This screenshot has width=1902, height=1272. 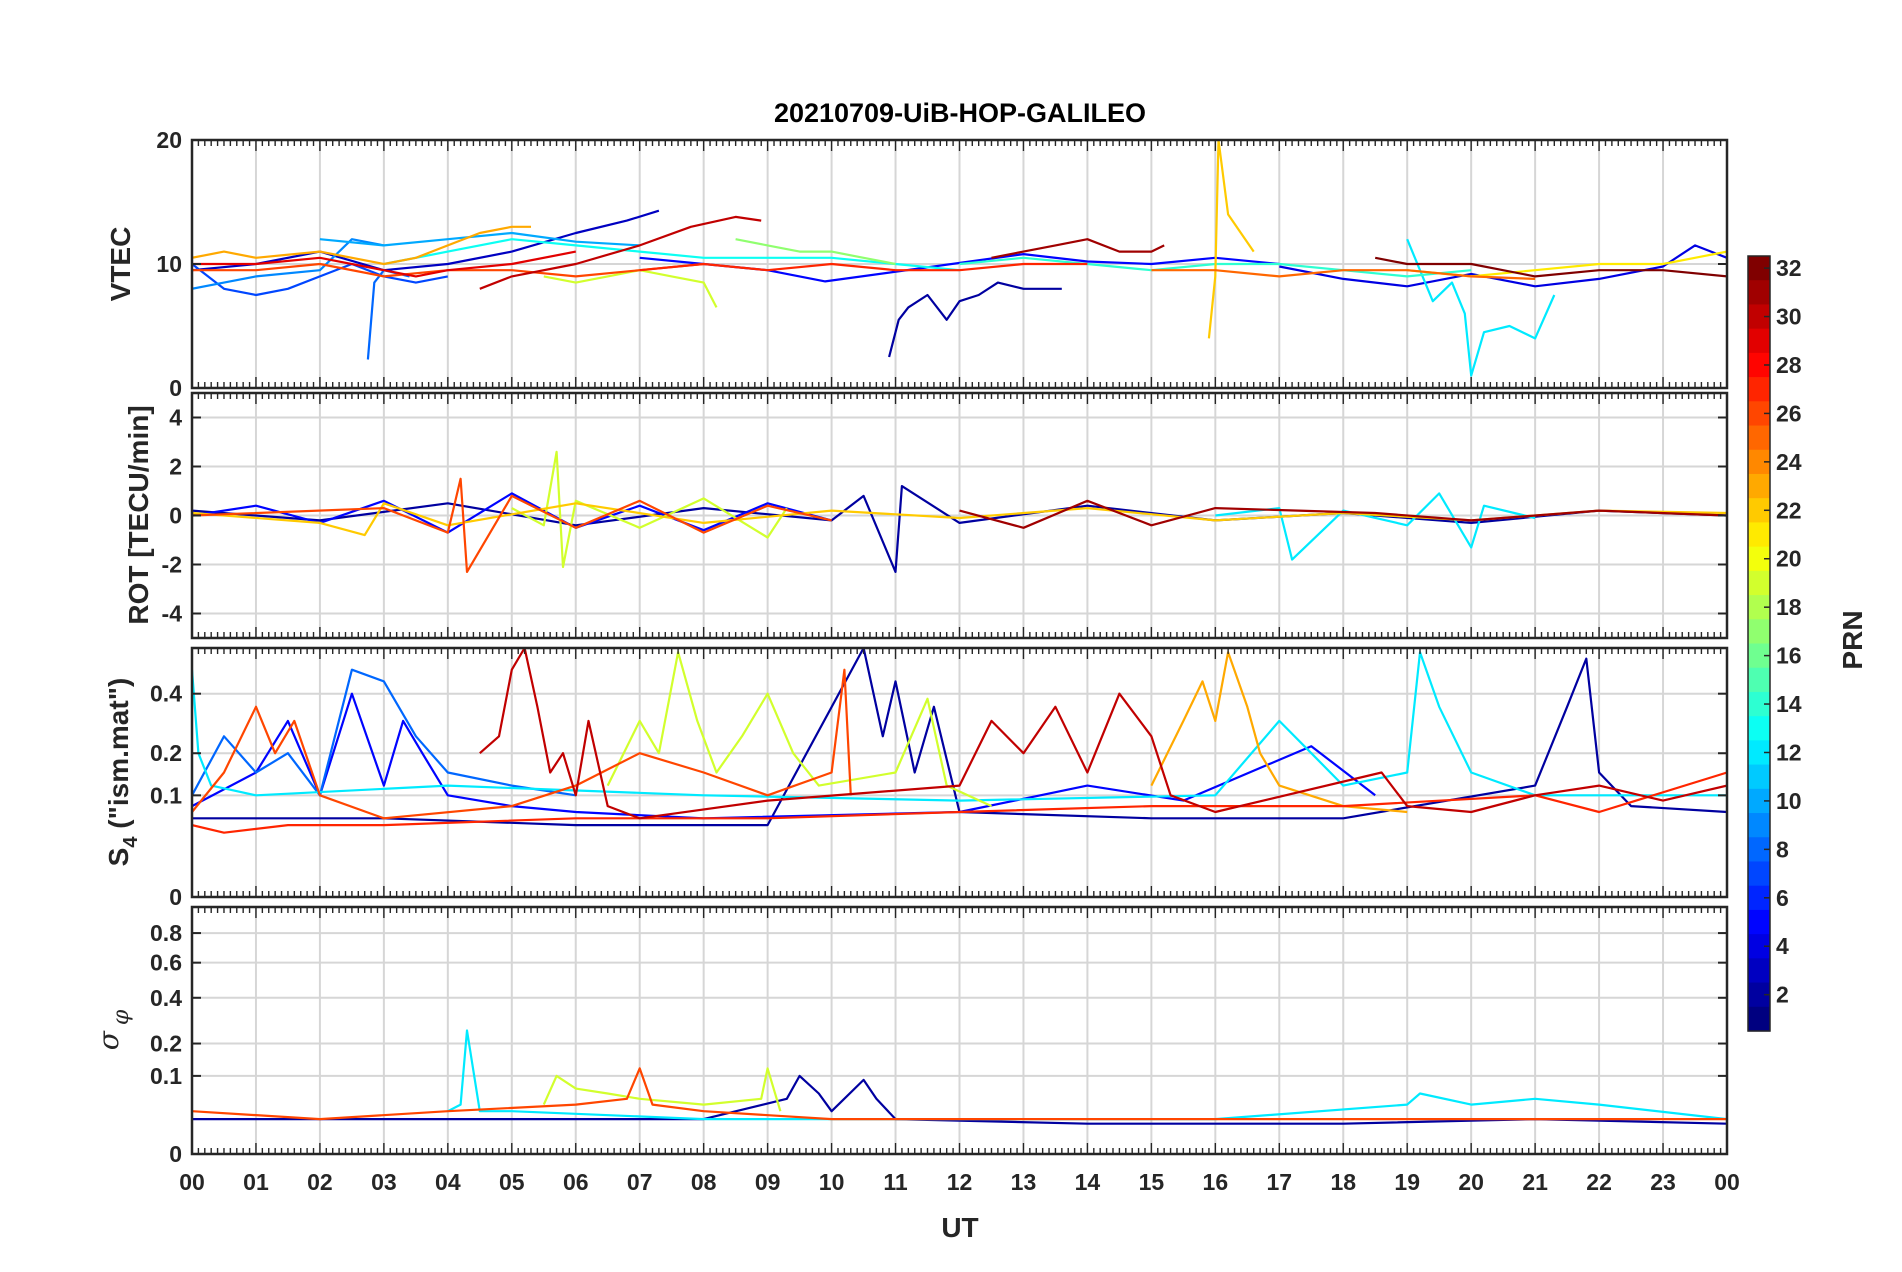 What do you see at coordinates (1471, 1182) in the screenshot?
I see `x-tick-label: 20` at bounding box center [1471, 1182].